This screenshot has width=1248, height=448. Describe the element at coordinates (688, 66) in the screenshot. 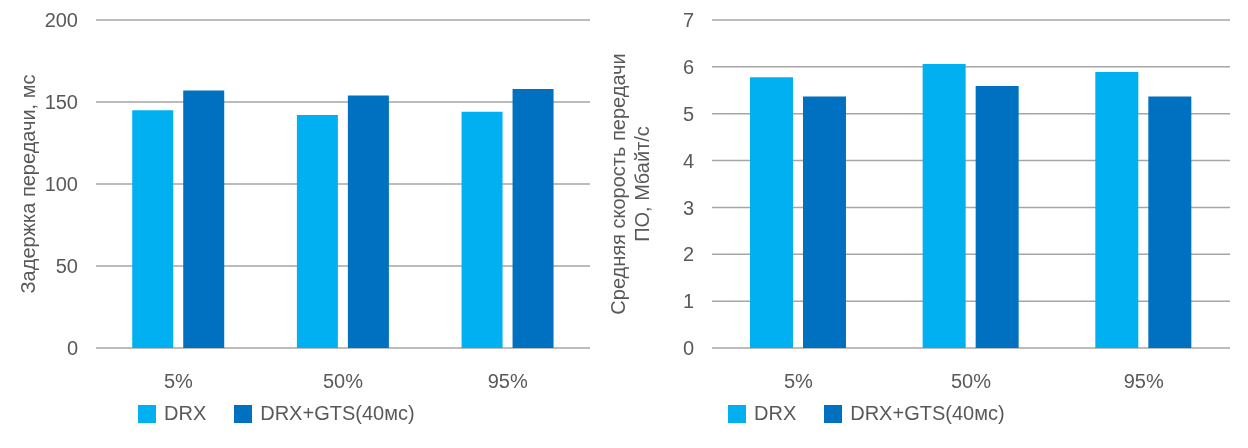

I see `y-tick-label: 6` at that location.